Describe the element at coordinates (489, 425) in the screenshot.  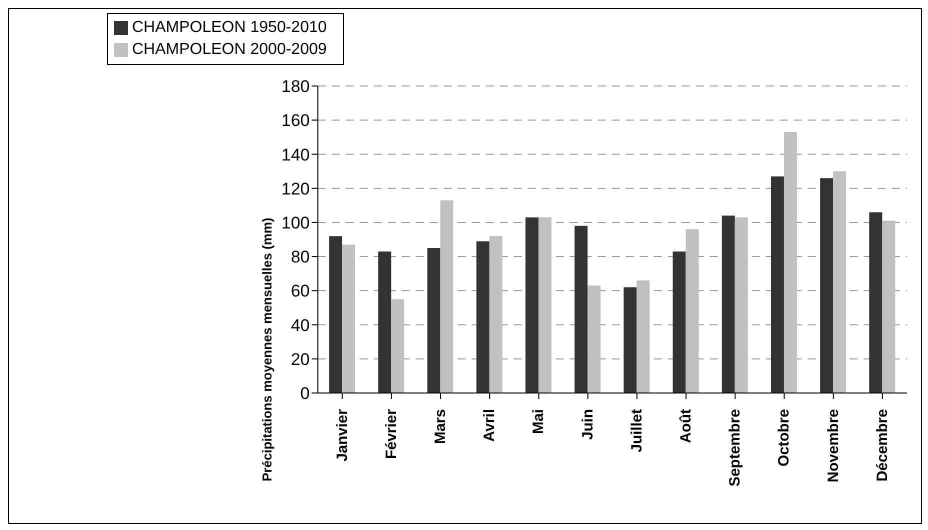
I see `x-tick-label: Avril` at that location.